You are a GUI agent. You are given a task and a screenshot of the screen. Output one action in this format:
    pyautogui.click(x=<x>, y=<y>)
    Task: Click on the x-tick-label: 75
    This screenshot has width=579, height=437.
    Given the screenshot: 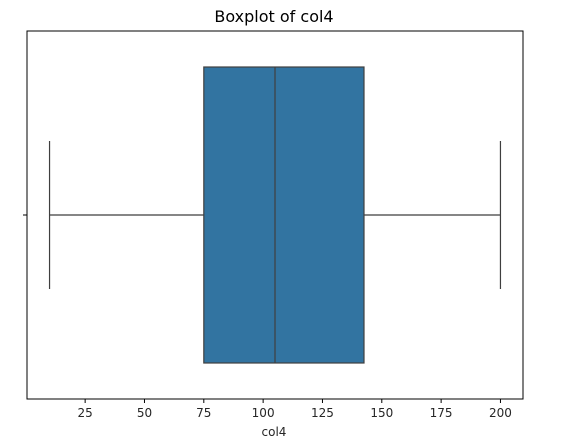 What is the action you would take?
    pyautogui.click(x=203, y=413)
    